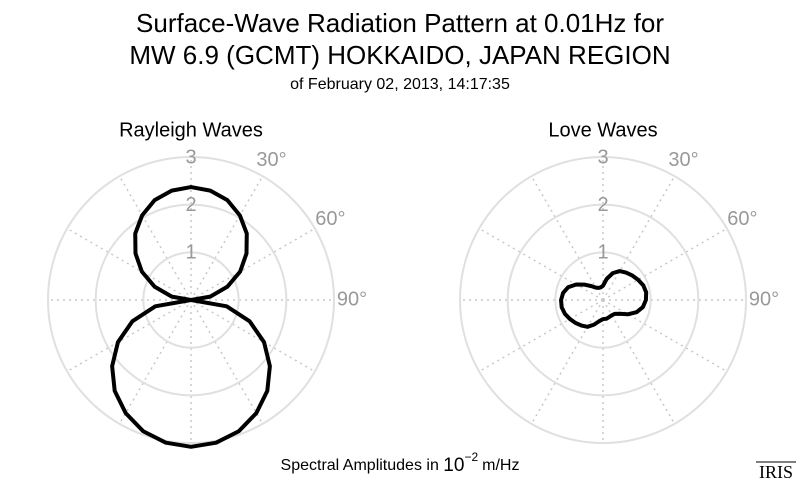 The image size is (800, 493). I want to click on caption-text: Spectral Amplitudes in, so click(360, 465).